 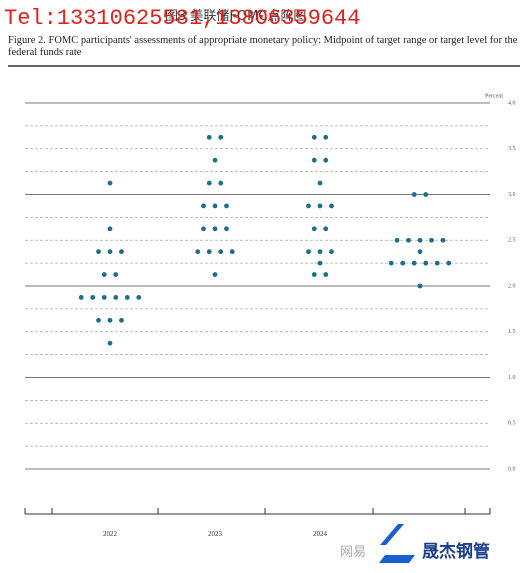 I want to click on x-tick-label: 2022, so click(x=110, y=534).